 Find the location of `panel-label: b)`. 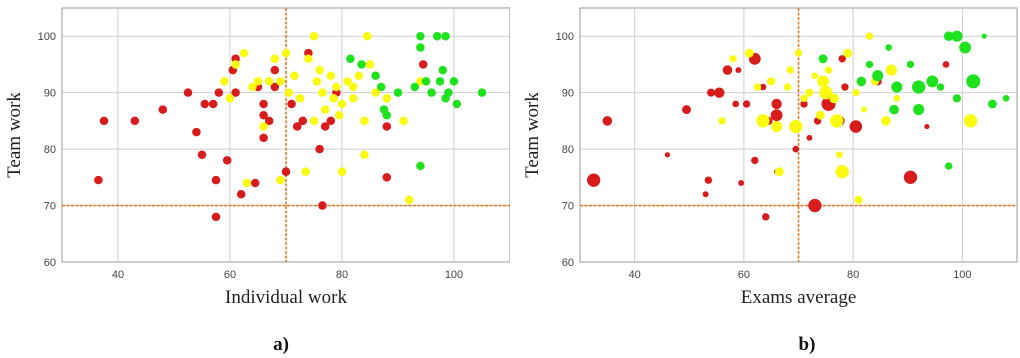

panel-label: b) is located at coordinates (807, 344).